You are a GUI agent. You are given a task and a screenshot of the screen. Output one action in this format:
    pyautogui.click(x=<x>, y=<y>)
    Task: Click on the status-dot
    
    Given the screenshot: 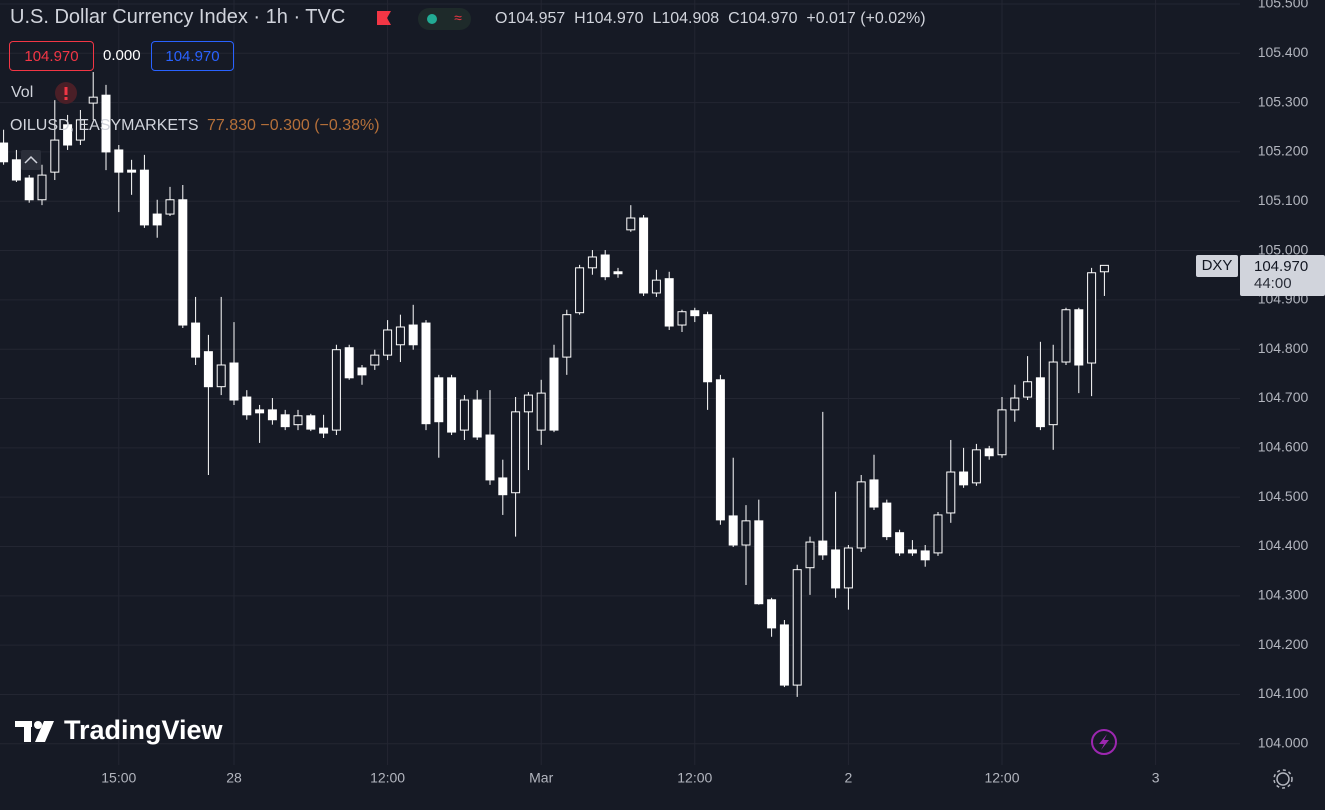 What is the action you would take?
    pyautogui.click(x=432, y=19)
    